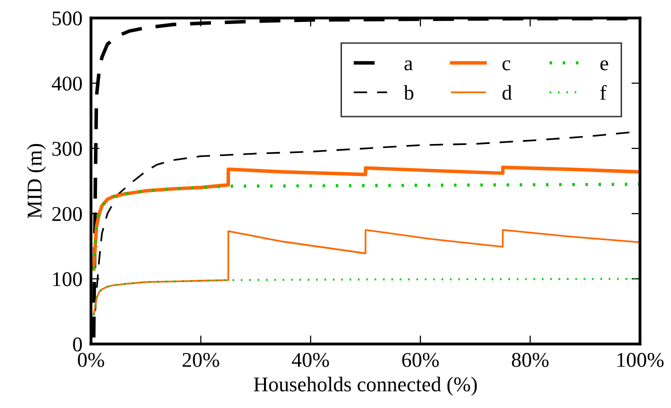 The height and width of the screenshot is (408, 671). I want to click on x-axis-title: Households connected (%), so click(365, 386).